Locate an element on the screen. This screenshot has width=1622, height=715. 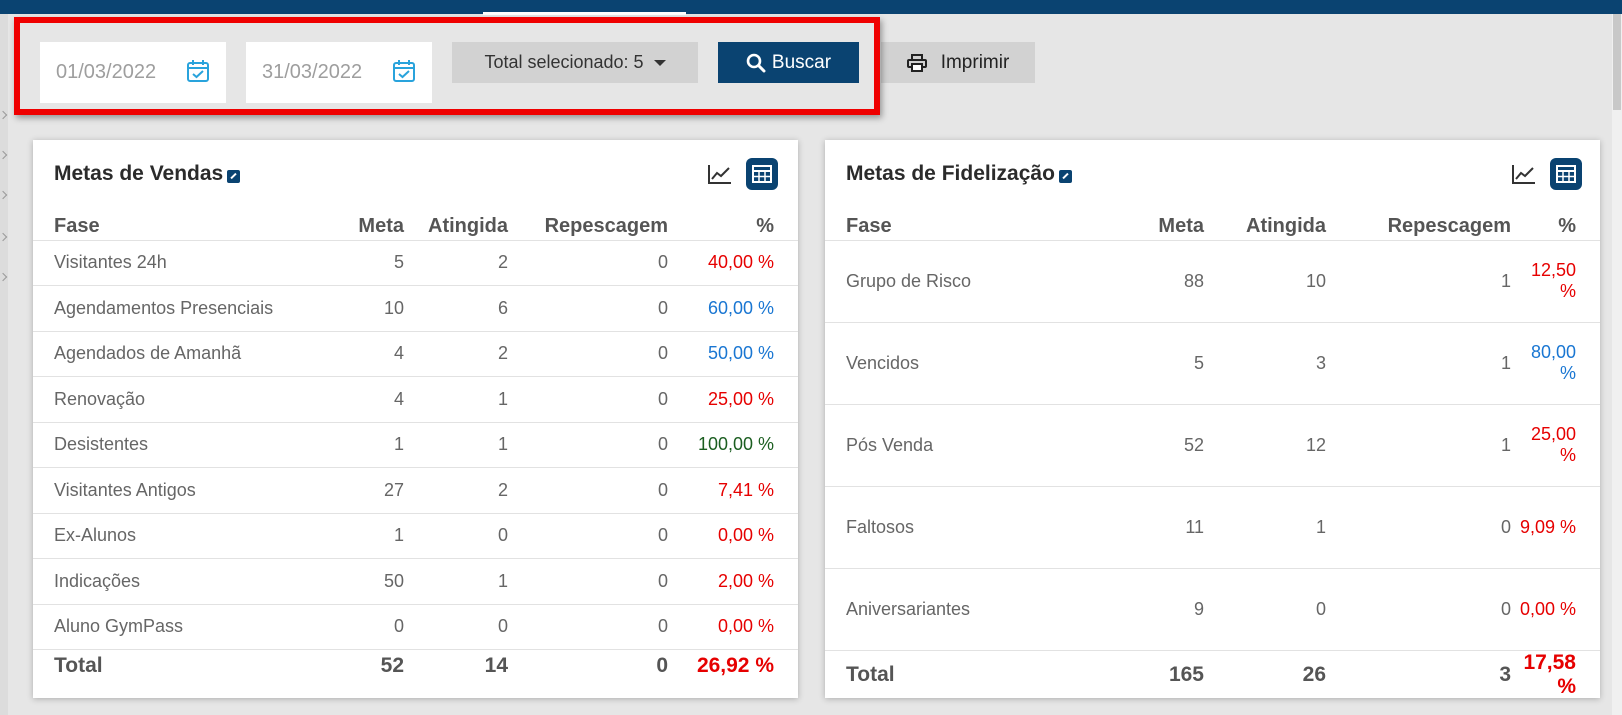
total-selected-dropdown: Total selecionado: 5 is located at coordinates (575, 62).